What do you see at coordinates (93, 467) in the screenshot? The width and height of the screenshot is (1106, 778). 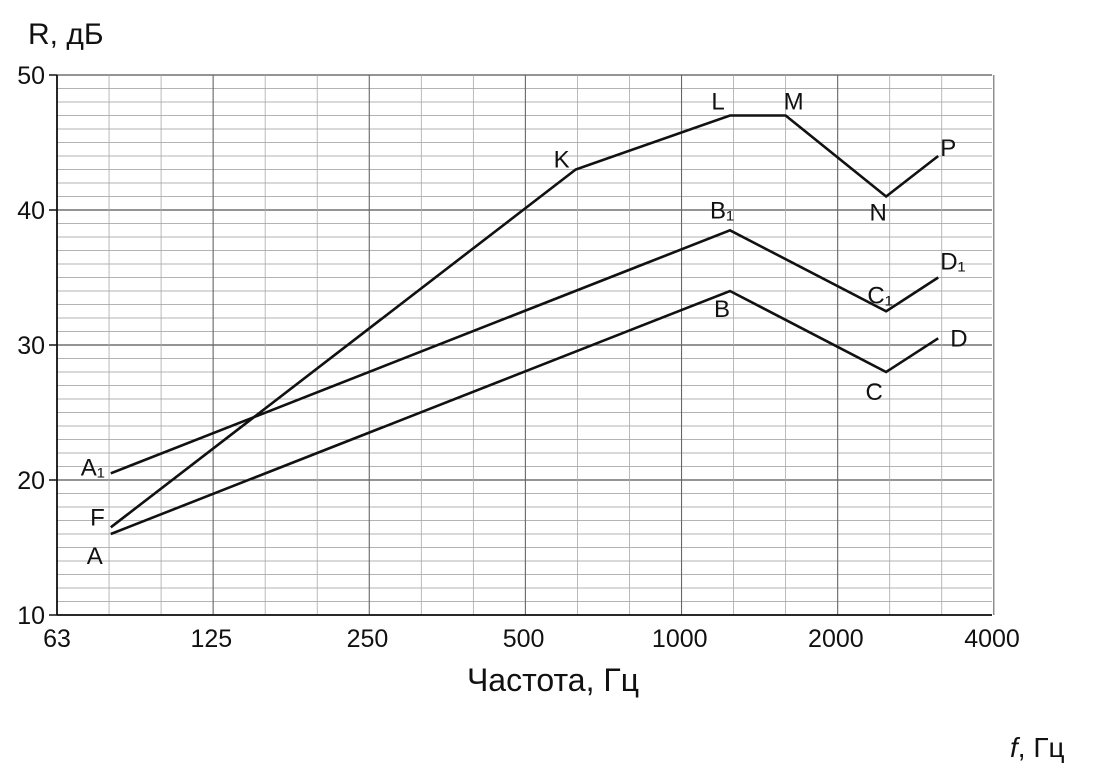 I see `point-label: A₁` at bounding box center [93, 467].